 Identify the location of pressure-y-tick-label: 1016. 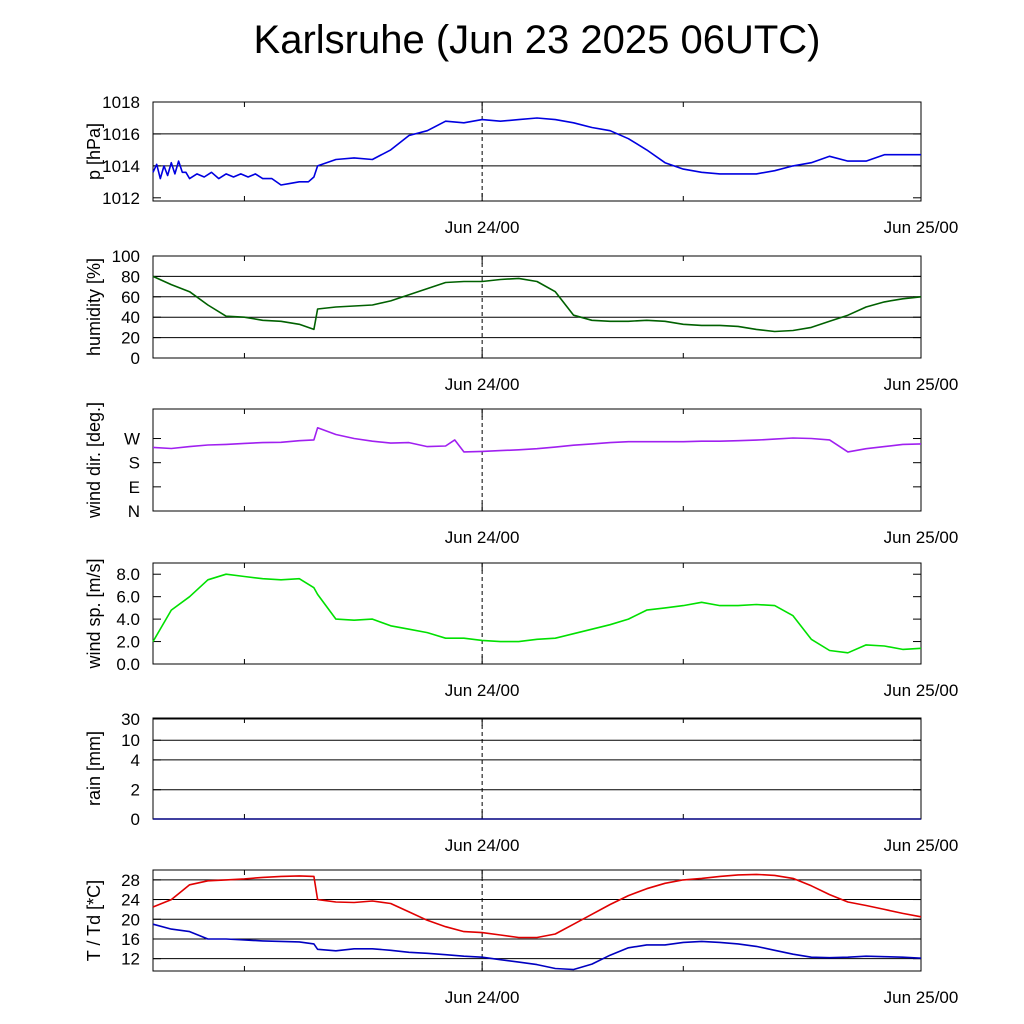
(121, 134).